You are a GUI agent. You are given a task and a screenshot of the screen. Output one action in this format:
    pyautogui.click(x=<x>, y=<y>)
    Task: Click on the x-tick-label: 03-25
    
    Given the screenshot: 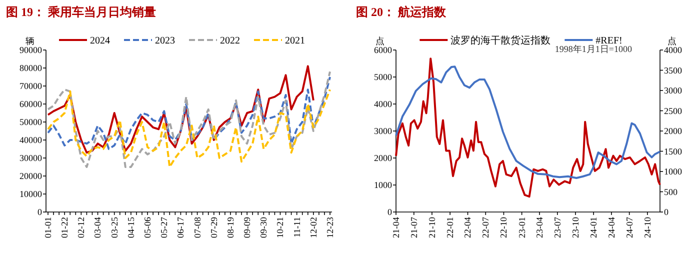 What is the action you would take?
    pyautogui.click(x=114, y=227)
    